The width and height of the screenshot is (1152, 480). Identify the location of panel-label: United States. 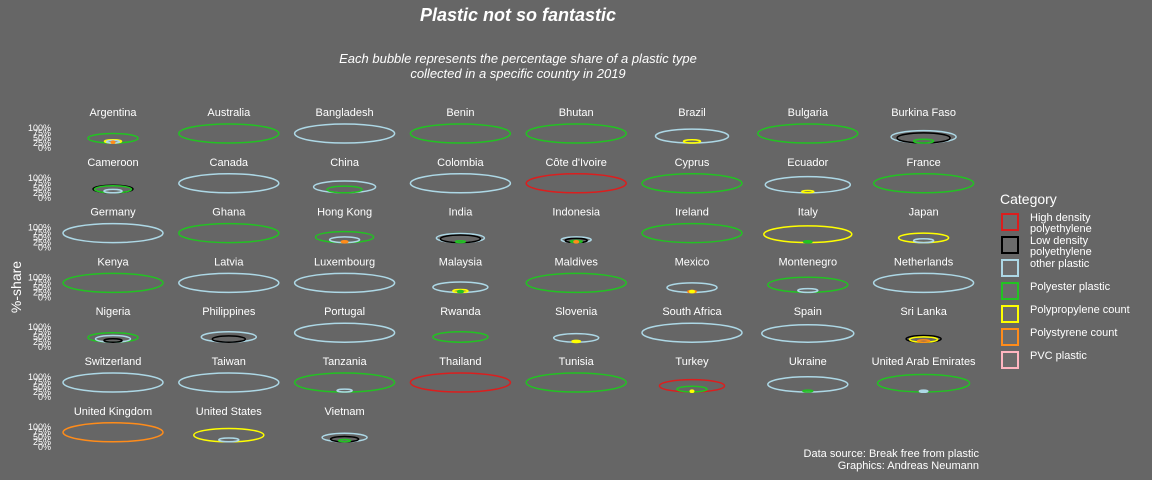
(229, 412).